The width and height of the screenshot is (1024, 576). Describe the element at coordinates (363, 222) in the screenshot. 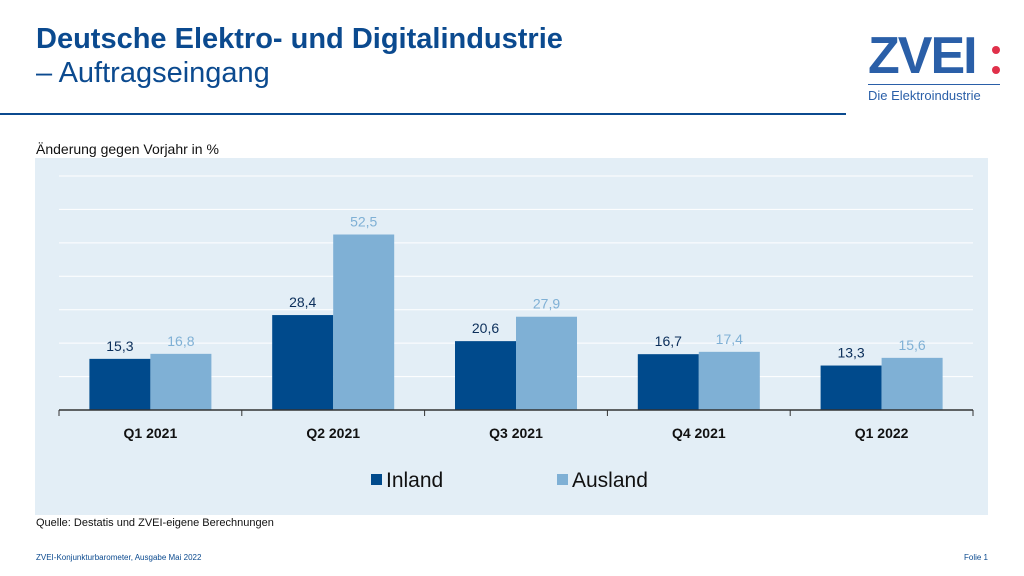

I see `data-label: 52,5` at that location.